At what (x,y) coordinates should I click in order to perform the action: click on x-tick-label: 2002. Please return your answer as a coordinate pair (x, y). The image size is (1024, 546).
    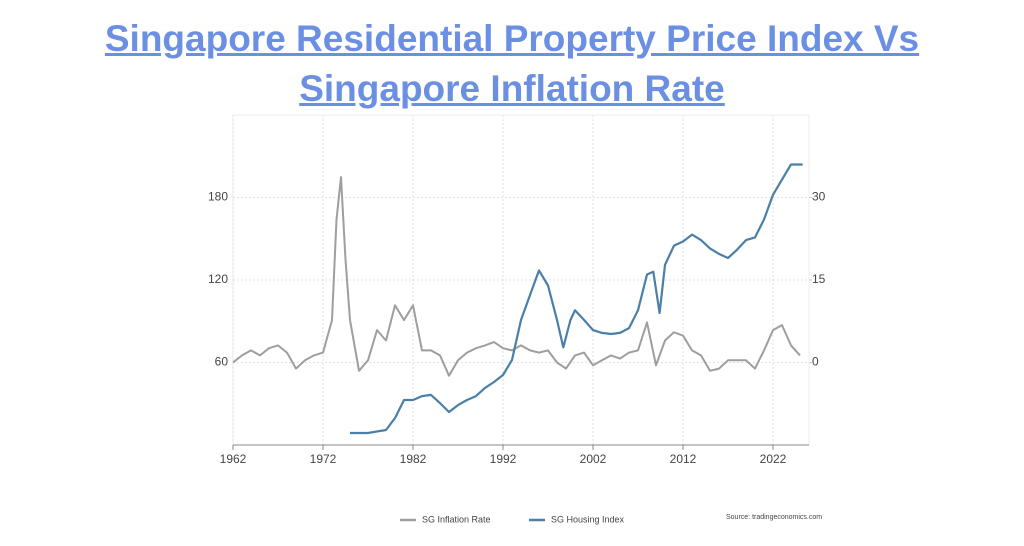
    Looking at the image, I should click on (593, 459).